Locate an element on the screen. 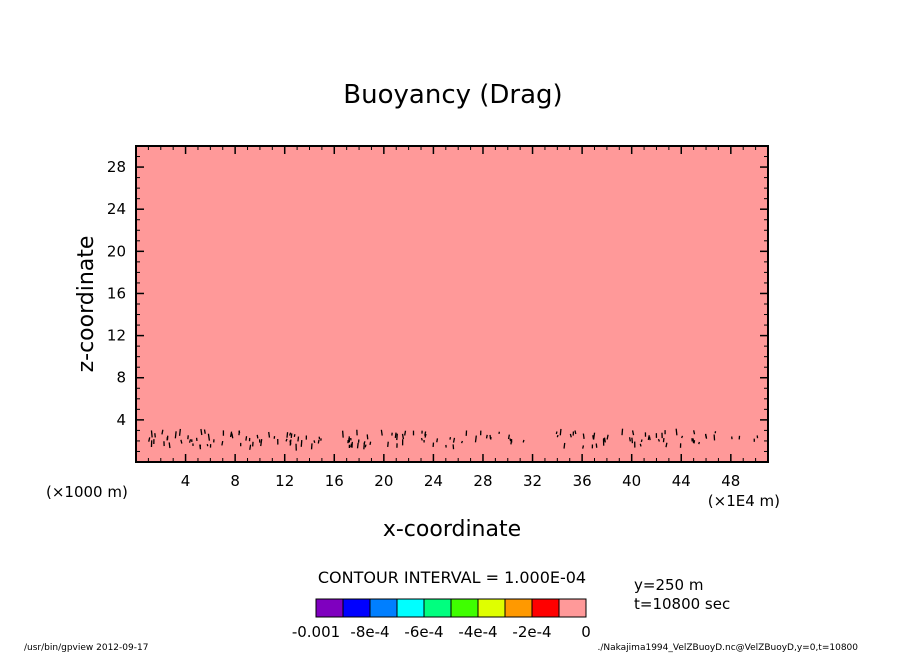  contour-interval-text: CONTOUR INTERVAL = 1.000E-04 is located at coordinates (452, 577).